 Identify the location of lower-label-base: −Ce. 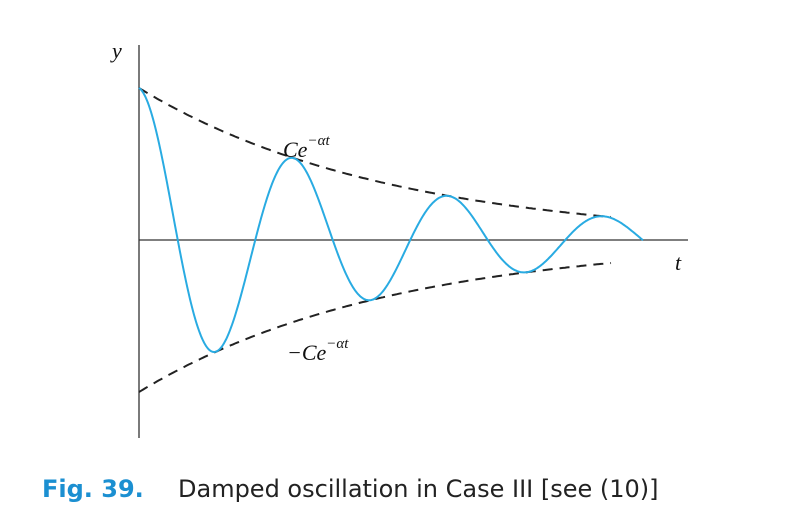
(307, 352).